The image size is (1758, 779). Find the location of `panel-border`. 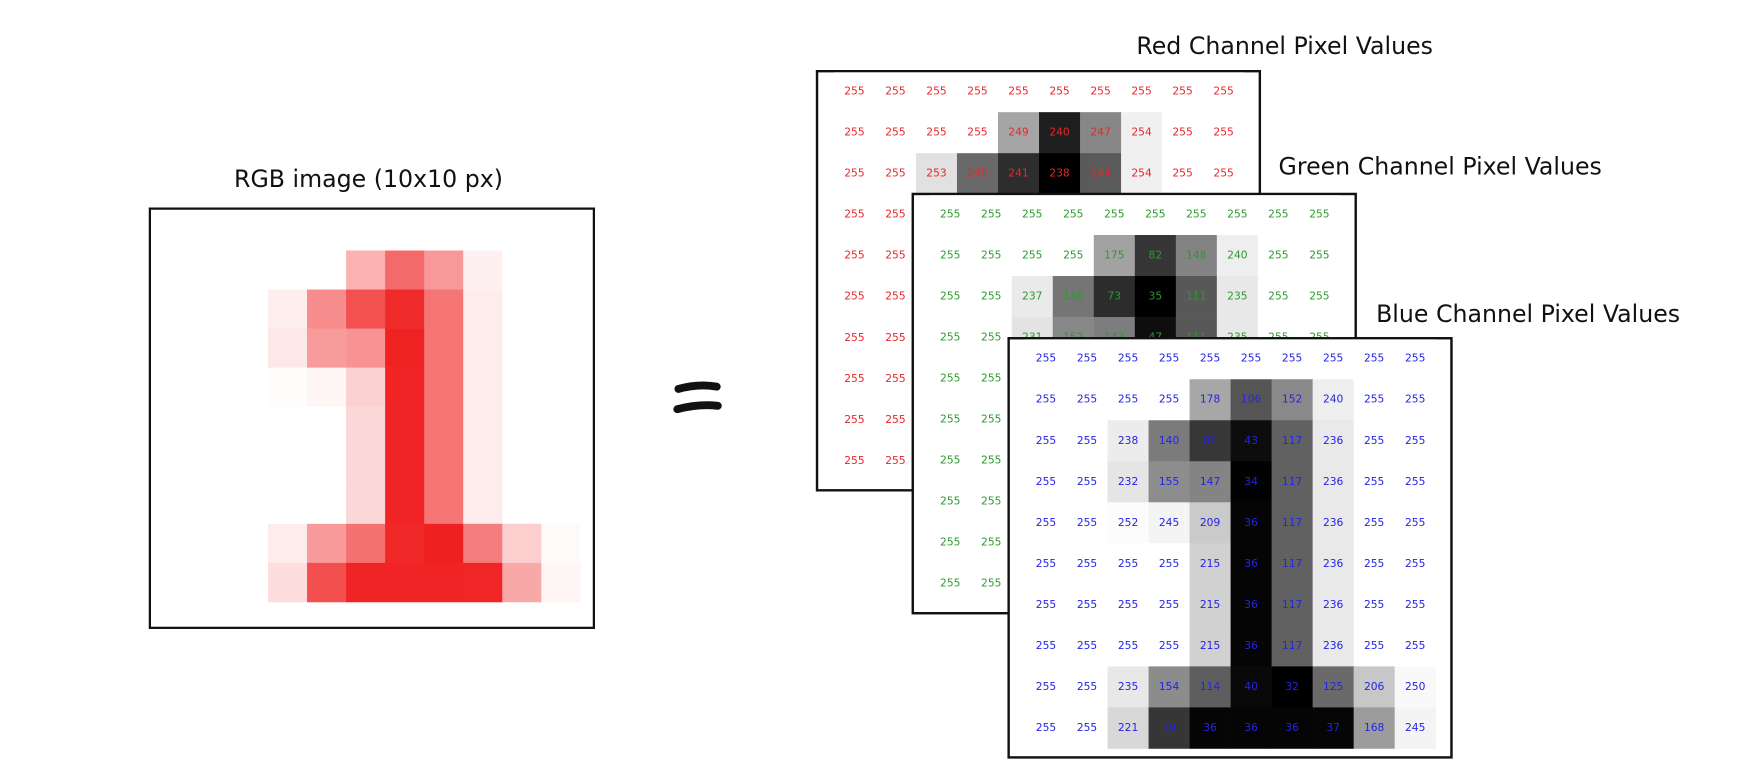

panel-border is located at coordinates (1230, 548).